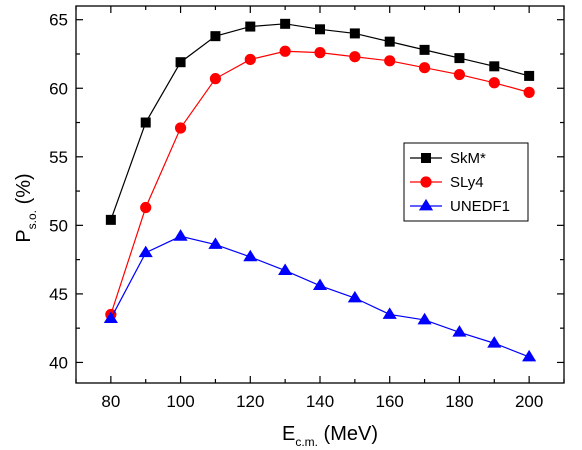 Image resolution: width=582 pixels, height=450 pixels. What do you see at coordinates (250, 401) in the screenshot?
I see `x-tick-label: 120` at bounding box center [250, 401].